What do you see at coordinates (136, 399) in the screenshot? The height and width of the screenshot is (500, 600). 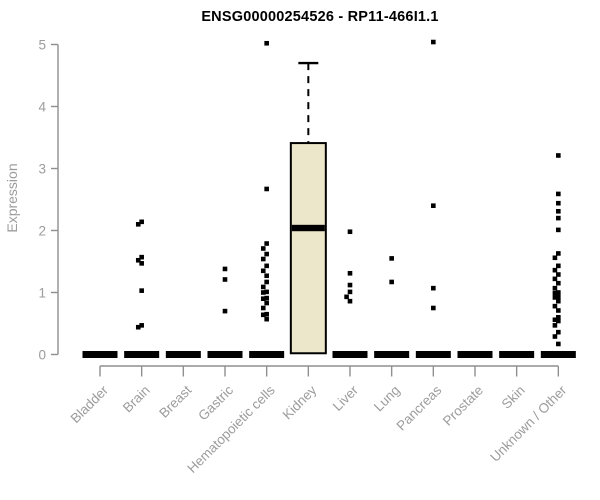 I see `x-tick-label: Brain` at bounding box center [136, 399].